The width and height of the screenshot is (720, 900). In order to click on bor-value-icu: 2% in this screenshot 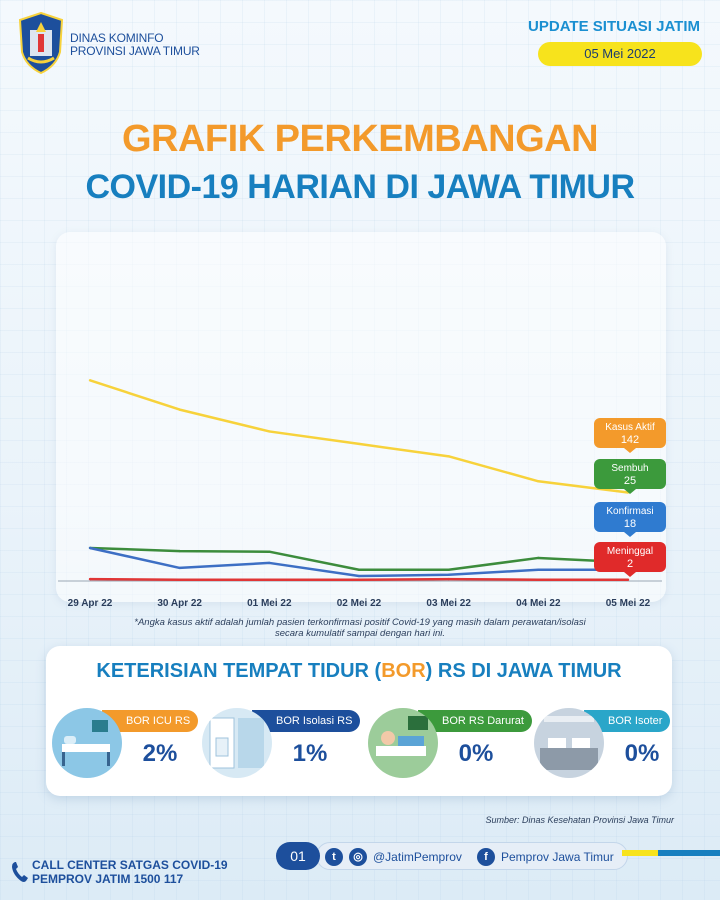, I will do `click(160, 753)`.